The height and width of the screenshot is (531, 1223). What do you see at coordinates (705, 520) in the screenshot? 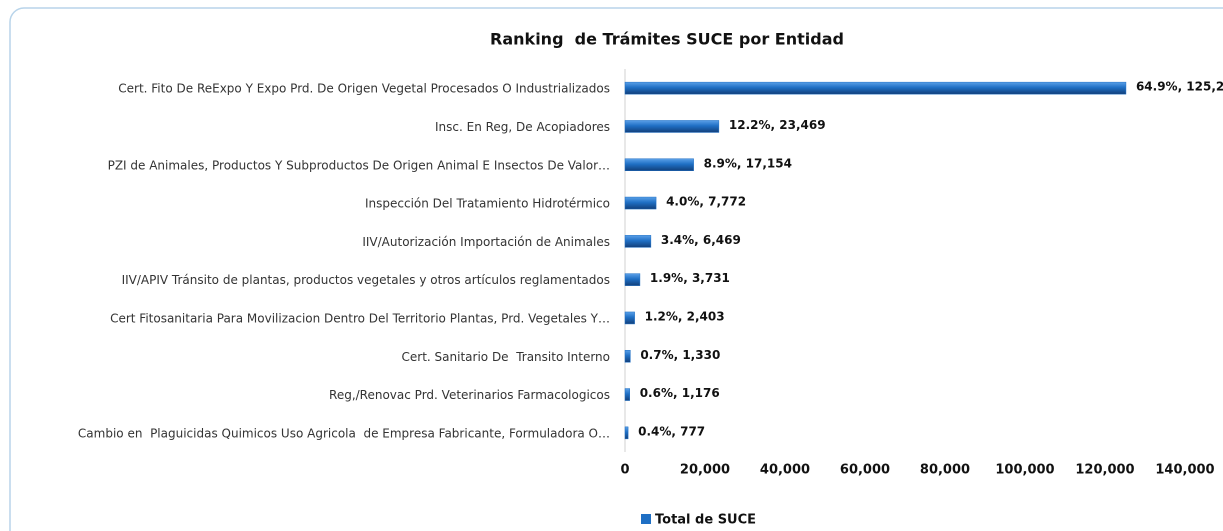
I see `legend-label: Total de SUCE` at bounding box center [705, 520].